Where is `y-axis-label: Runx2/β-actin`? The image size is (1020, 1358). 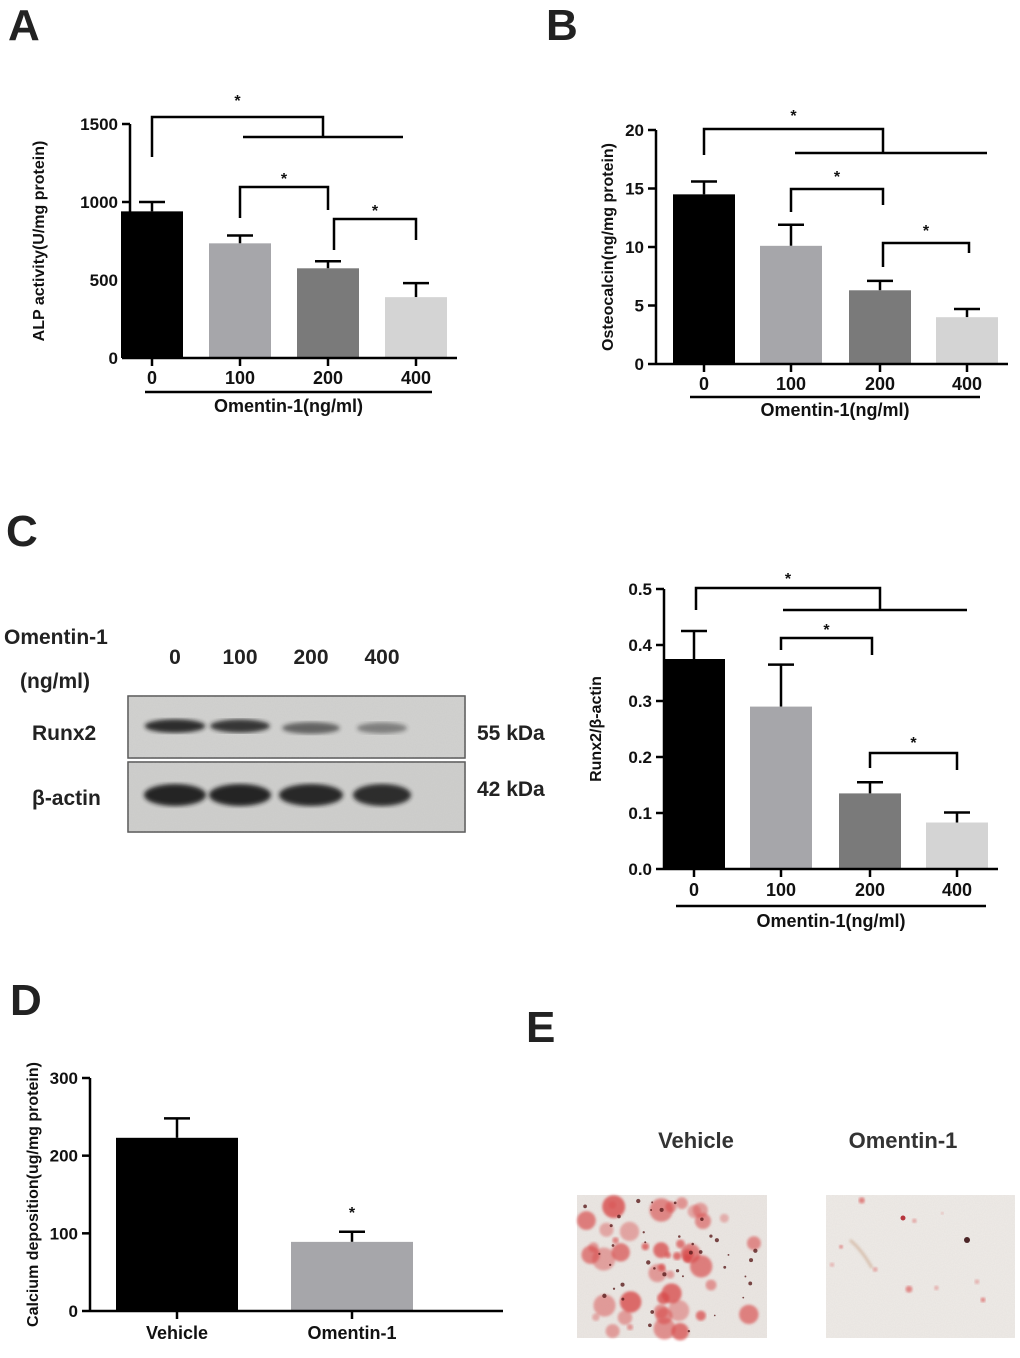
y-axis-label: Runx2/β-actin is located at coordinates (596, 729).